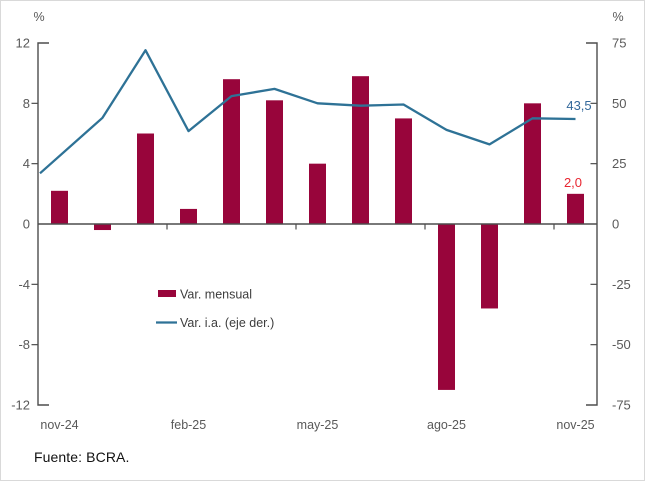 Image resolution: width=645 pixels, height=481 pixels. What do you see at coordinates (446, 425) in the screenshot?
I see `x-axis-label: ago-25` at bounding box center [446, 425].